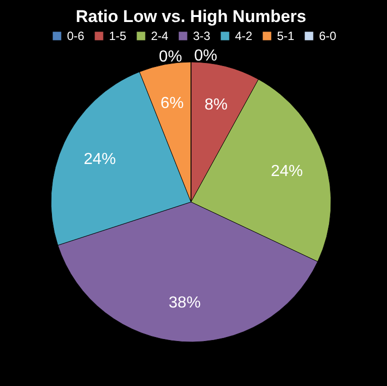 The width and height of the screenshot is (387, 386). Describe the element at coordinates (118, 36) in the screenshot. I see `legend-label: 1-5` at that location.